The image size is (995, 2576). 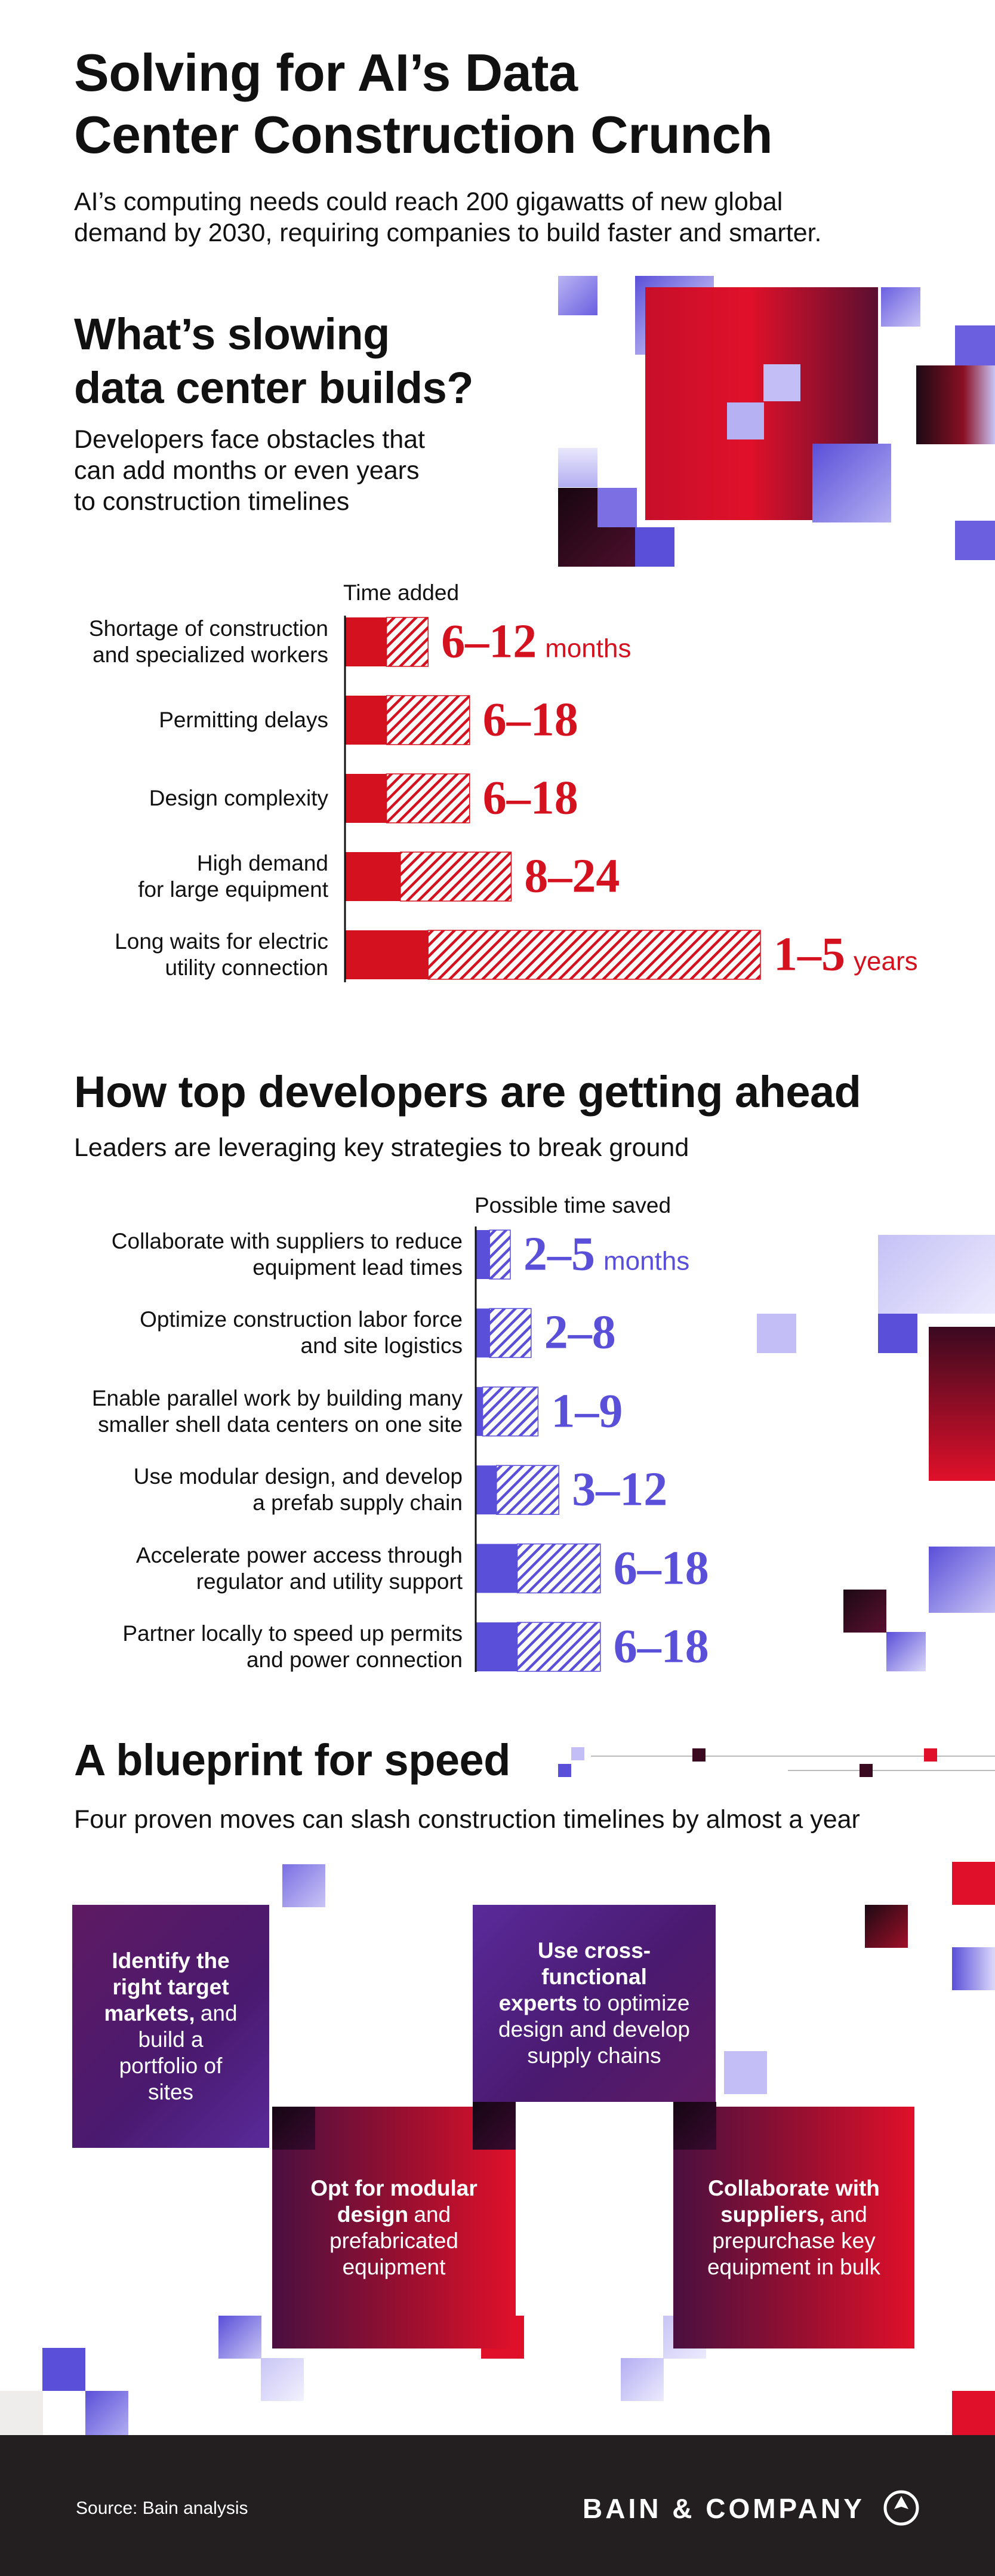 What do you see at coordinates (394, 2201) in the screenshot?
I see `move-bold: Opt for modular design` at bounding box center [394, 2201].